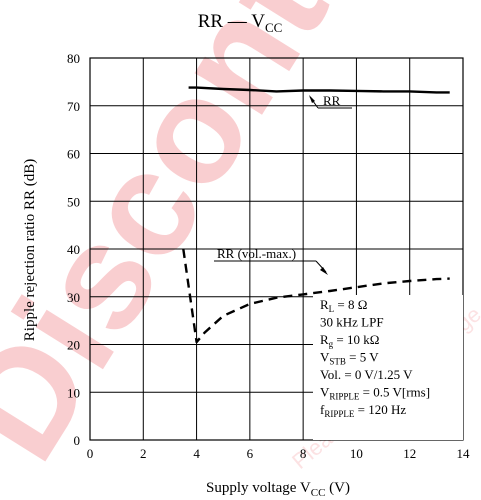 This screenshot has height=500, width=481. I want to click on y-tick-label: 0, so click(77, 440).